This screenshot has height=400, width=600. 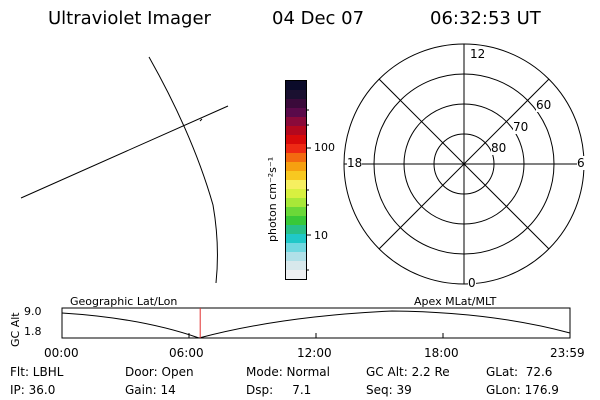 What do you see at coordinates (522, 390) in the screenshot?
I see `status-geo-longitude: GLon: 176.9` at bounding box center [522, 390].